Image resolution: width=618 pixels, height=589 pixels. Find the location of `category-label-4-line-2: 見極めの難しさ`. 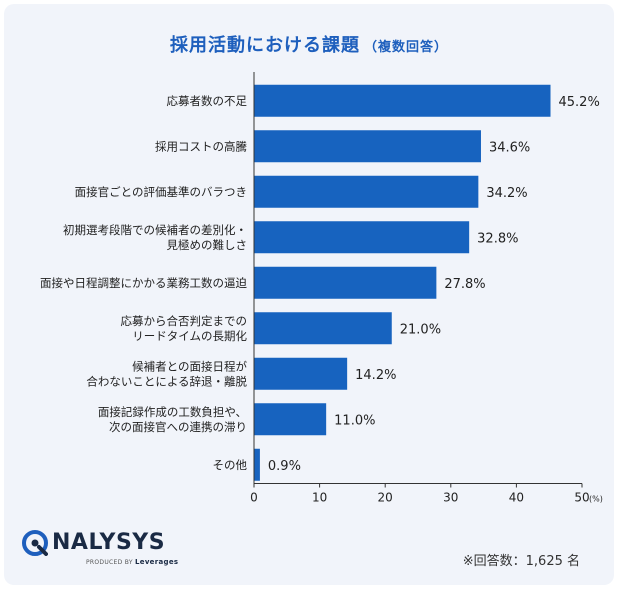

category-label-4-line-2: 見極めの難しさ is located at coordinates (207, 245).